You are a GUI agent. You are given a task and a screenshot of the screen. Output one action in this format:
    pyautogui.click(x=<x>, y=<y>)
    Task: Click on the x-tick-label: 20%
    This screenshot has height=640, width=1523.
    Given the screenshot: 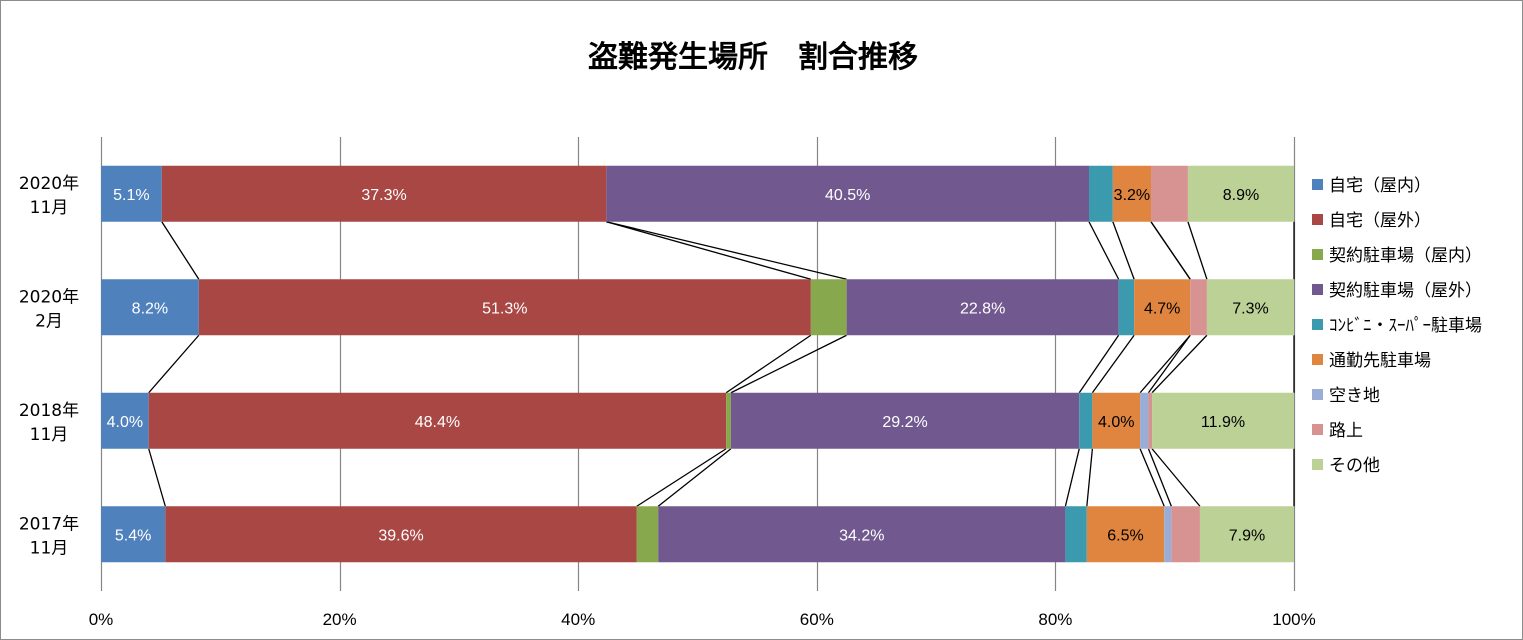 What is the action you would take?
    pyautogui.click(x=340, y=619)
    